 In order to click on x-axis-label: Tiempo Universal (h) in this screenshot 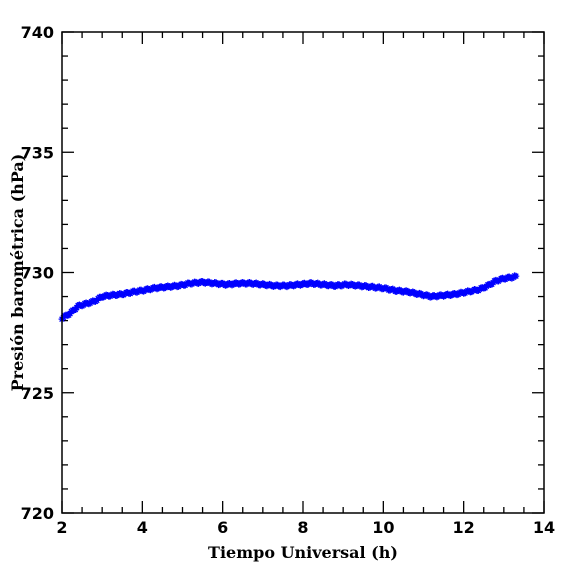, I will do `click(303, 552)`.